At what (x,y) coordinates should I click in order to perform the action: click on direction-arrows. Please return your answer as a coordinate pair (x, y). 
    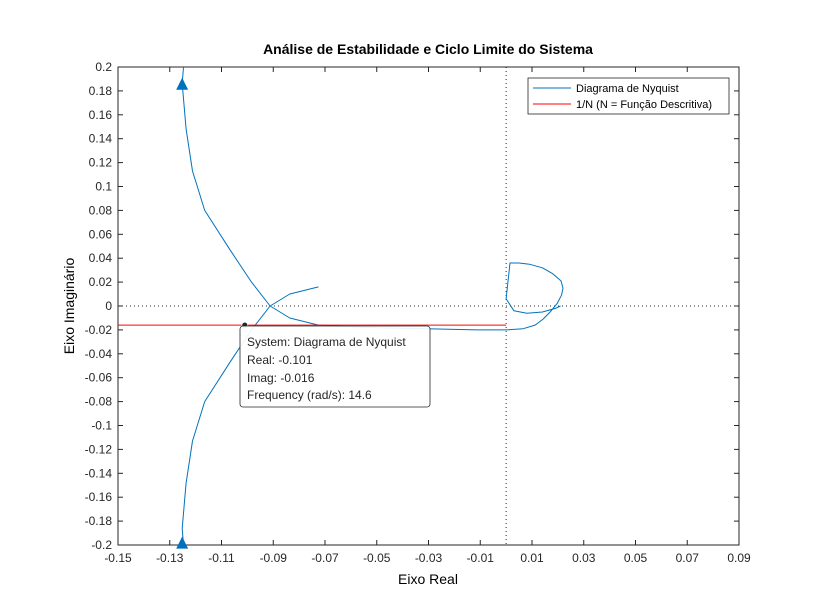
    Looking at the image, I should click on (182, 313).